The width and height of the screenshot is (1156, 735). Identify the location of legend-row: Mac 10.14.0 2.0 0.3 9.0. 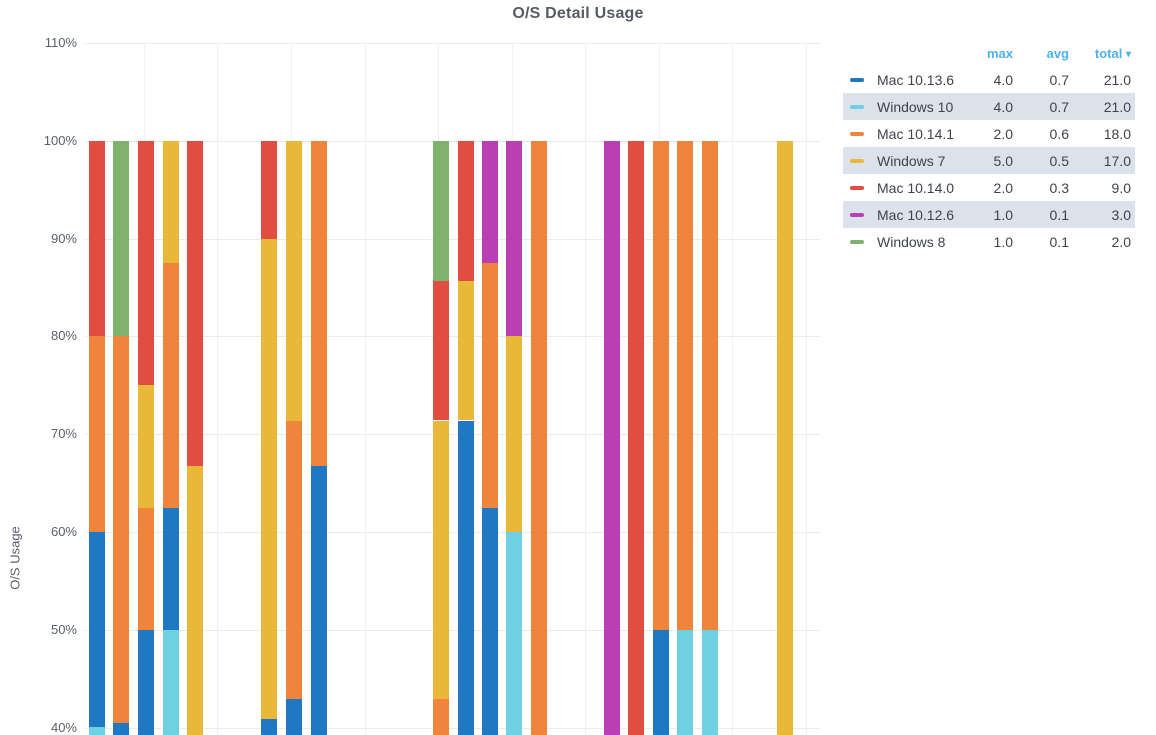
(989, 187).